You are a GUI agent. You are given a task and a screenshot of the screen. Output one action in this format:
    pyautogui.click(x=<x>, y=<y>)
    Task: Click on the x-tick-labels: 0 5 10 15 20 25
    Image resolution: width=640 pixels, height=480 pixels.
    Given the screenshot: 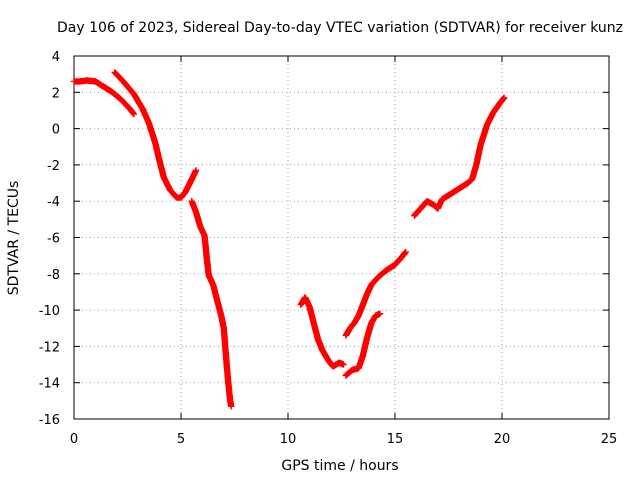 What is the action you would take?
    pyautogui.click(x=343, y=439)
    